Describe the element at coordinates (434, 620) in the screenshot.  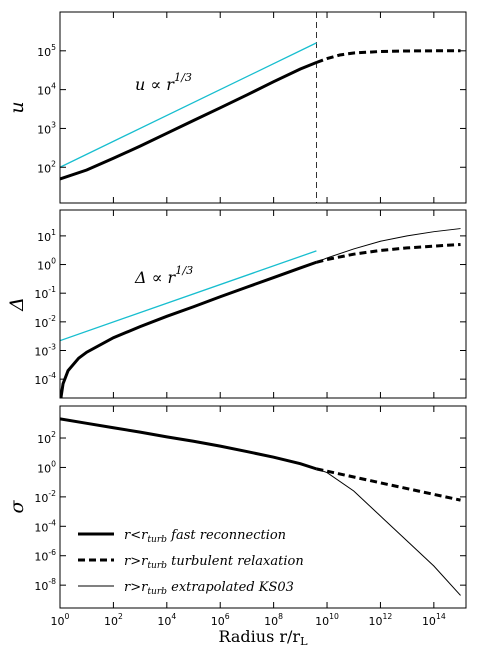
I see `x-tick-label: 10¹⁴` at that location.